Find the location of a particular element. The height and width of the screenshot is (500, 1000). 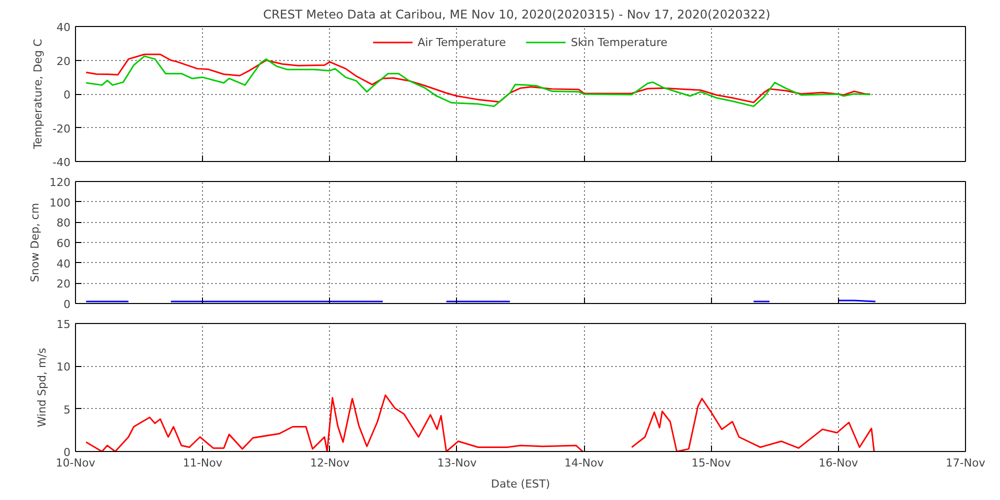

legend-label: Air Temperature is located at coordinates (462, 42).